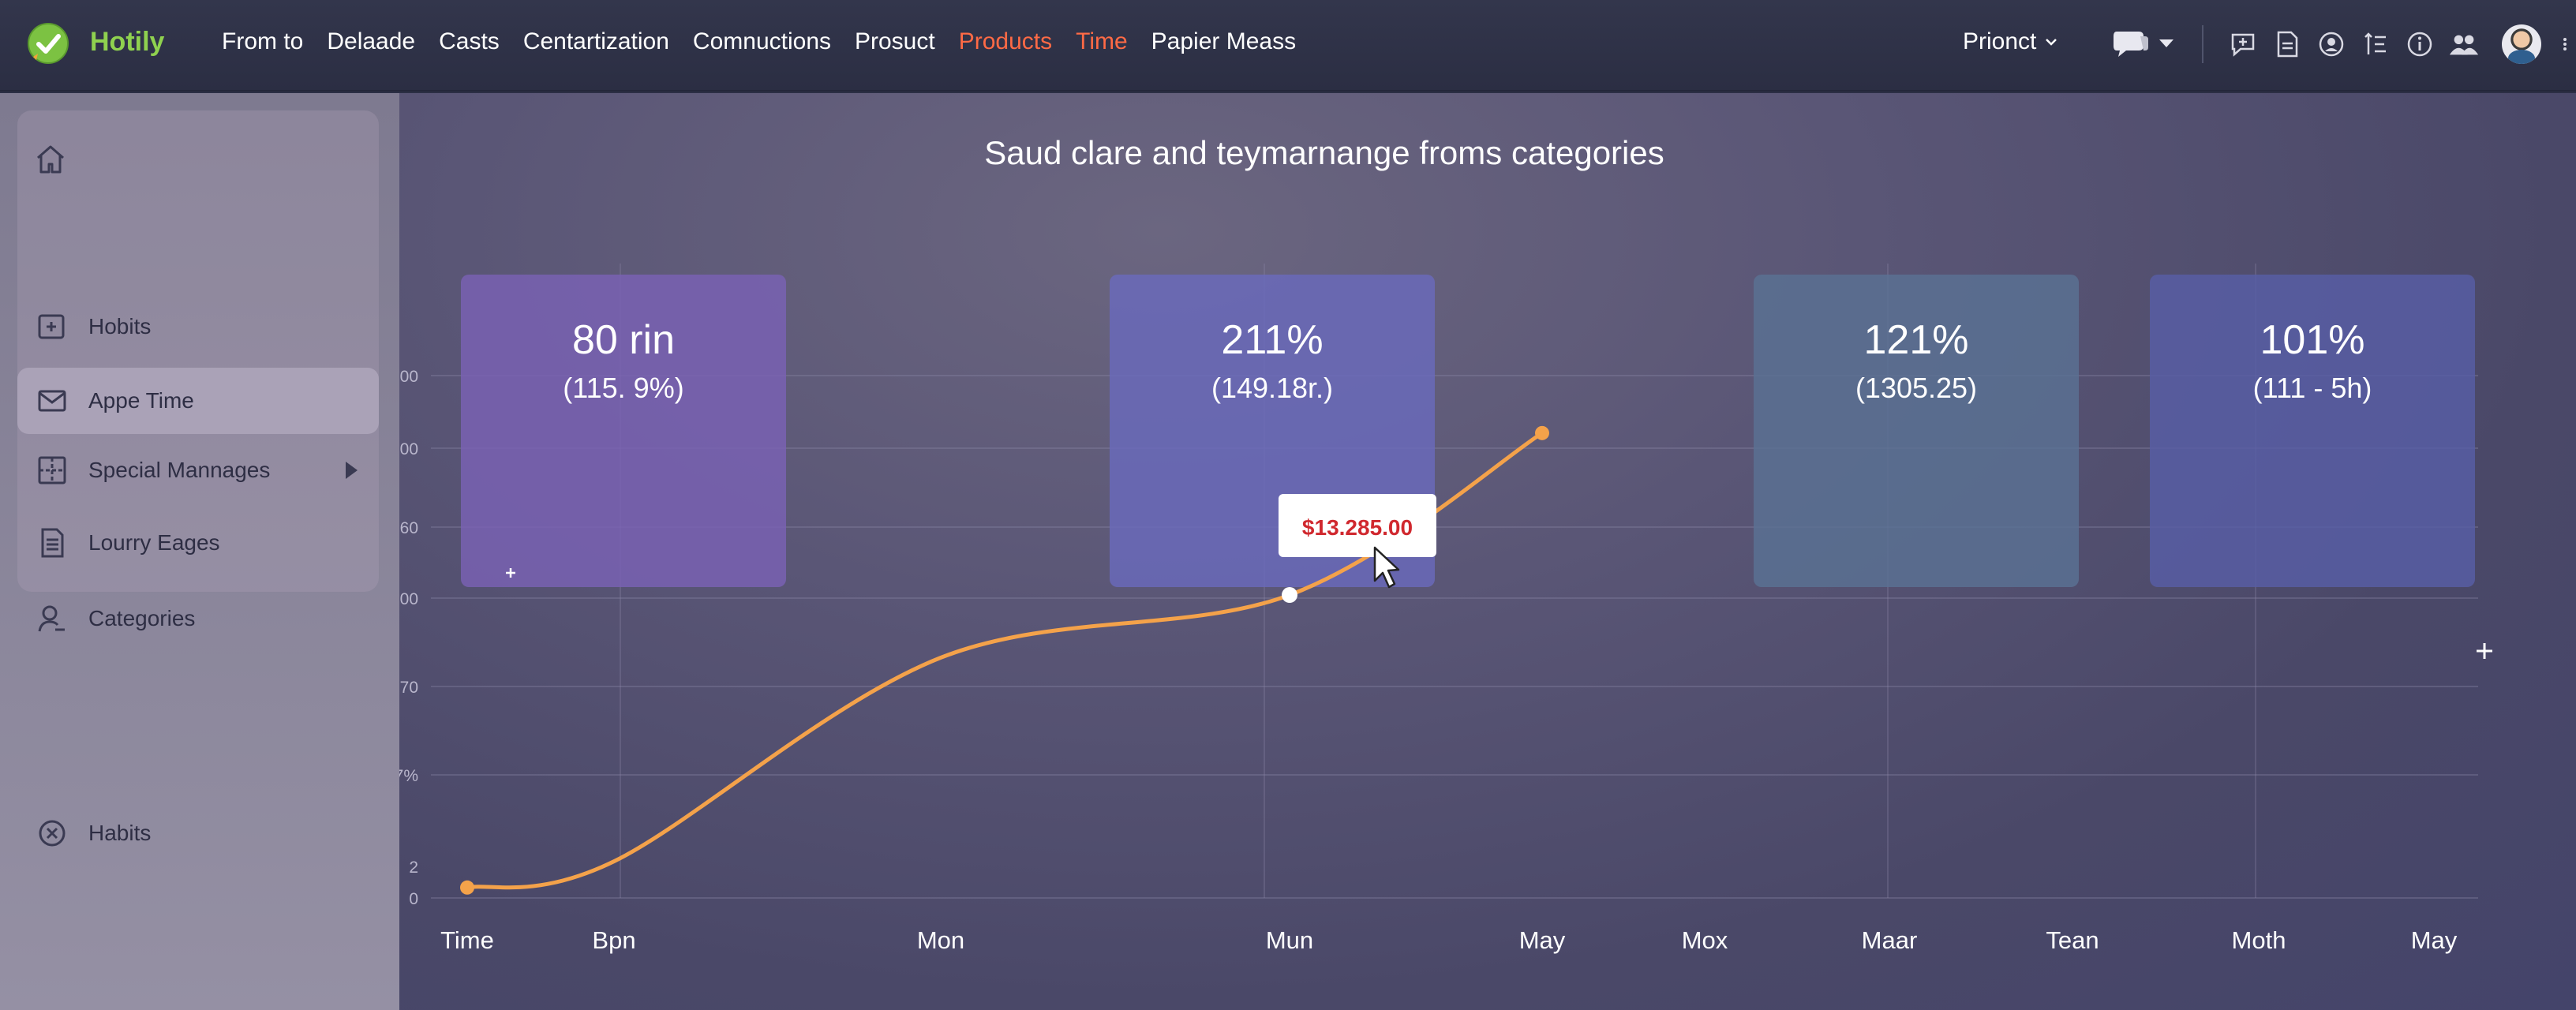 The height and width of the screenshot is (1010, 2576). I want to click on user-circle-icon, so click(2331, 44).